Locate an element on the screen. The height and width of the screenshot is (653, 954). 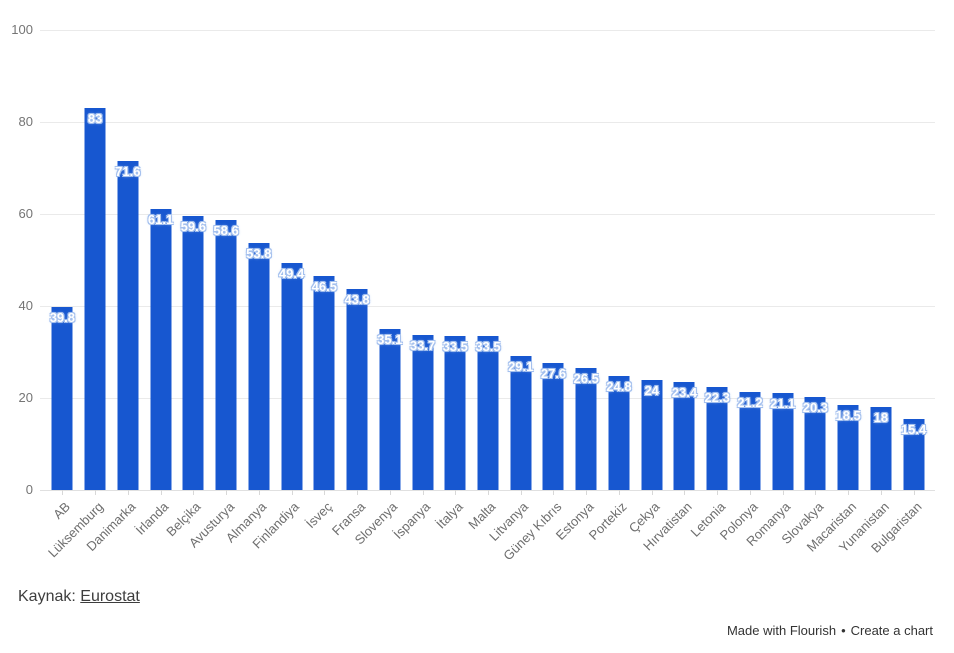
bar-value-label: 71.6 is located at coordinates (128, 171).